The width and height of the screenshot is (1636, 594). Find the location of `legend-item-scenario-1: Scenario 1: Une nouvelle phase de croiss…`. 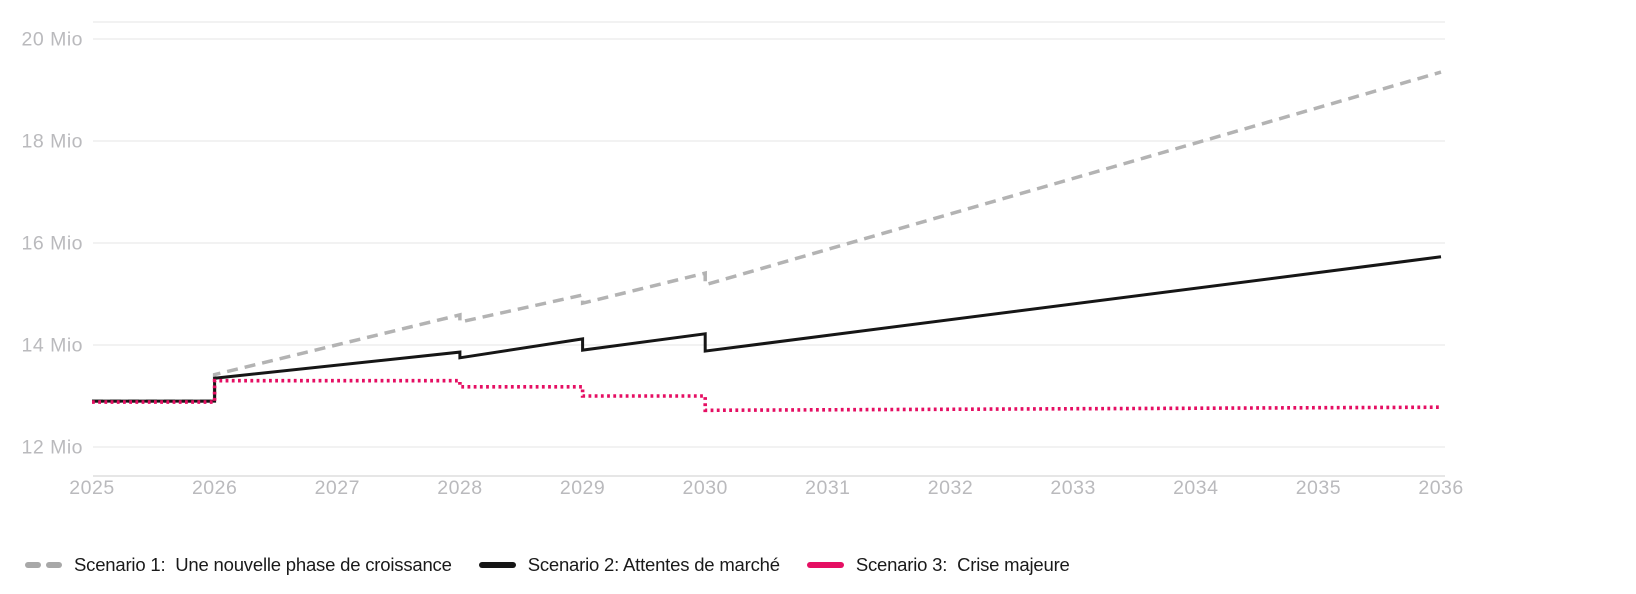

legend-item-scenario-1: Scenario 1: Une nouvelle phase de croiss… is located at coordinates (238, 565).